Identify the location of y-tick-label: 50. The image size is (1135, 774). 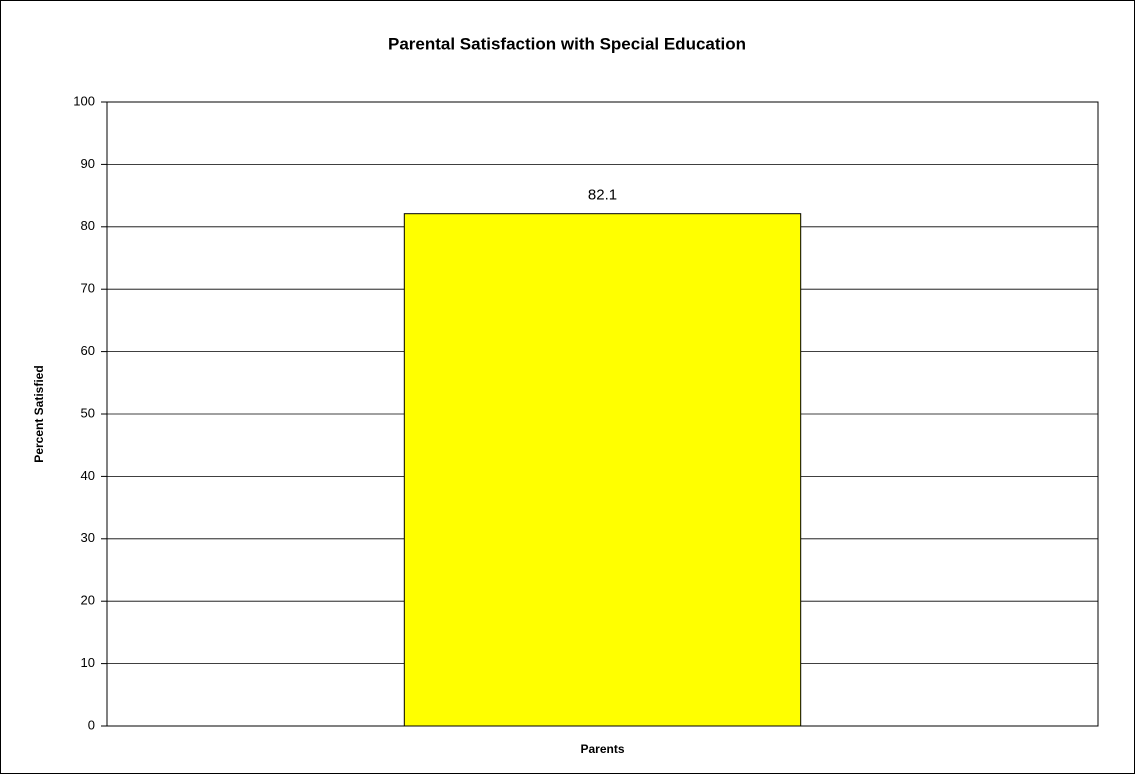
(88, 412).